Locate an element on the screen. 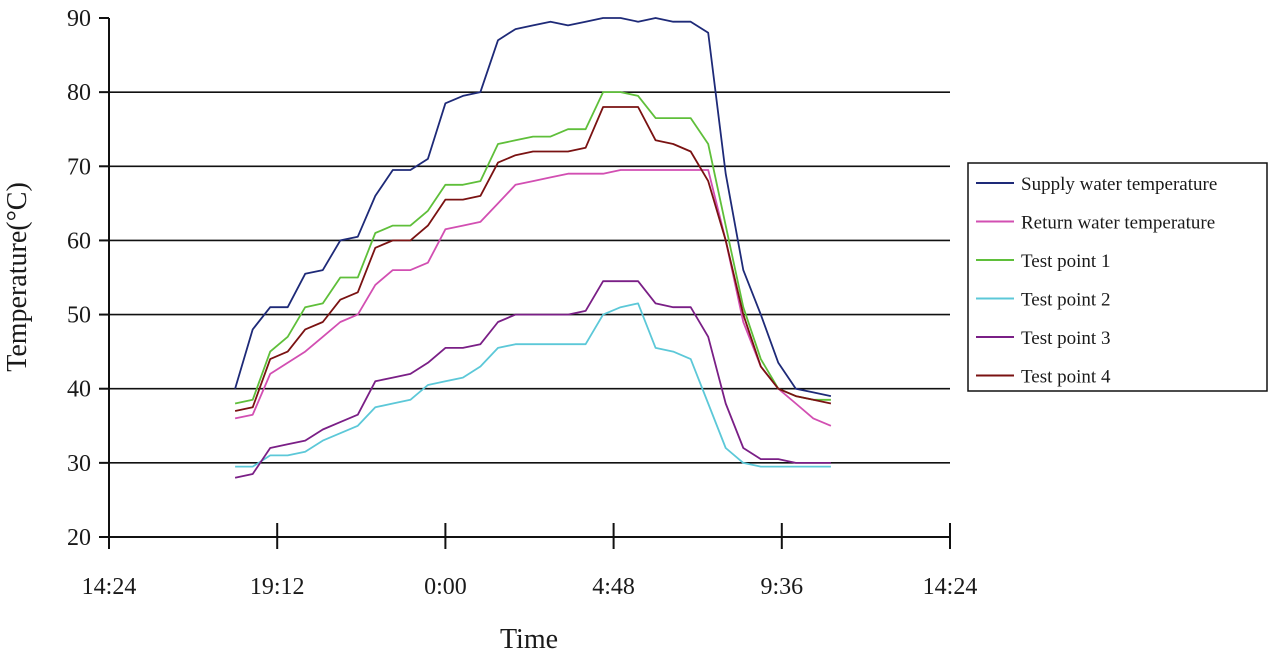  y-tick-label: 60 is located at coordinates (79, 241).